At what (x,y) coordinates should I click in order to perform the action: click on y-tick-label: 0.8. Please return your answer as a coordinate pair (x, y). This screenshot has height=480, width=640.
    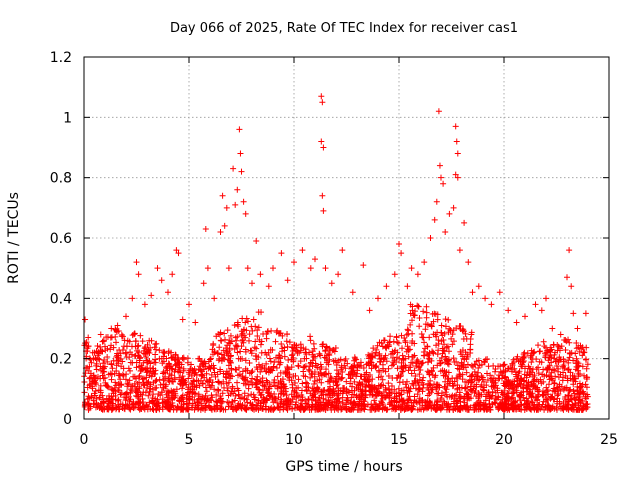
    Looking at the image, I should click on (61, 179).